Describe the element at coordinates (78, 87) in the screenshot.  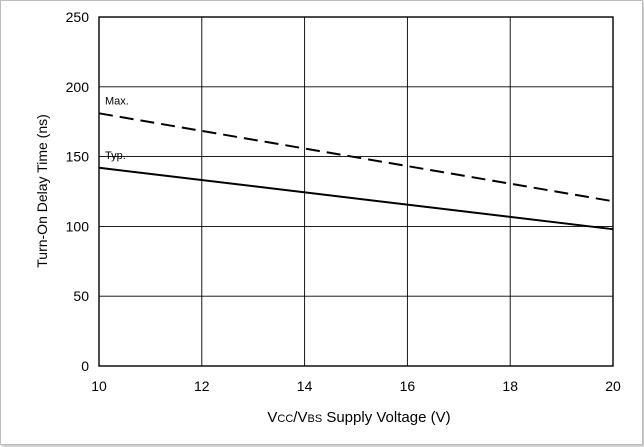
I see `y-tick-label: 200` at that location.